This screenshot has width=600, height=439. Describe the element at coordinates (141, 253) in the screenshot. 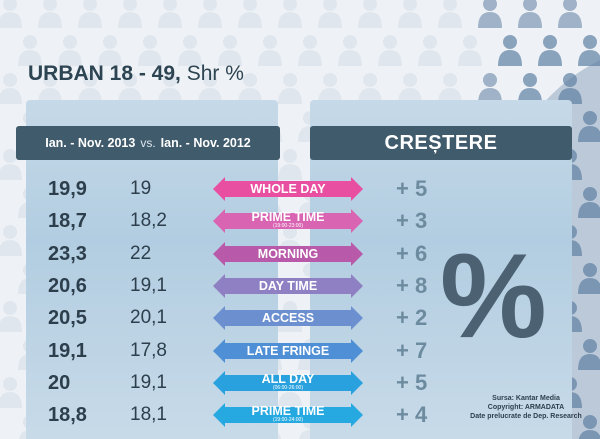

I see `value-2012: 22` at that location.